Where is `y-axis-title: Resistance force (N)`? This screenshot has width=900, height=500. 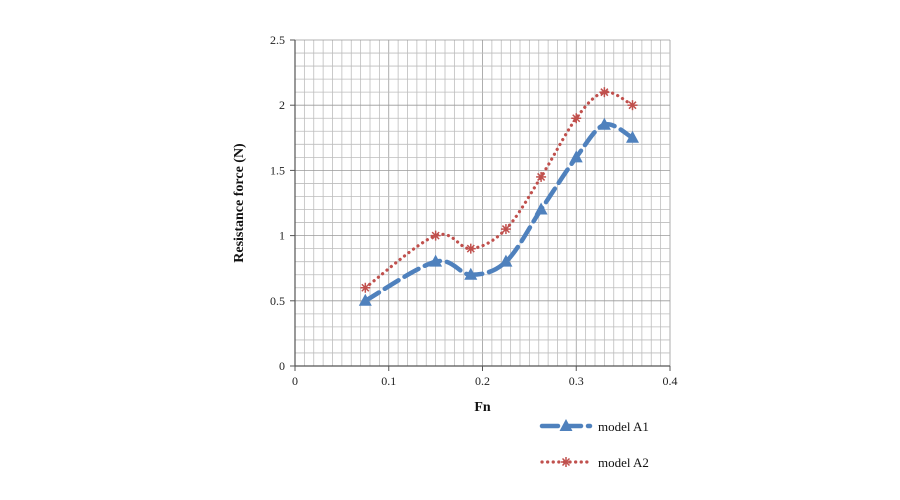
y-axis-title: Resistance force (N) is located at coordinates (239, 203).